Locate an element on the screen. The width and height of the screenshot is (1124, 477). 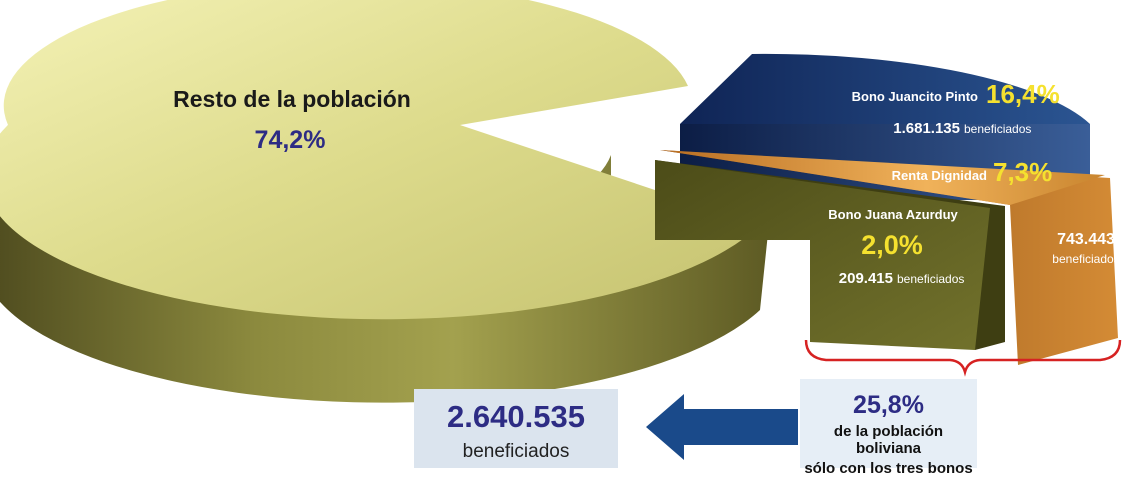
pie-slice-juana-azurduy is located at coordinates (830, 255).